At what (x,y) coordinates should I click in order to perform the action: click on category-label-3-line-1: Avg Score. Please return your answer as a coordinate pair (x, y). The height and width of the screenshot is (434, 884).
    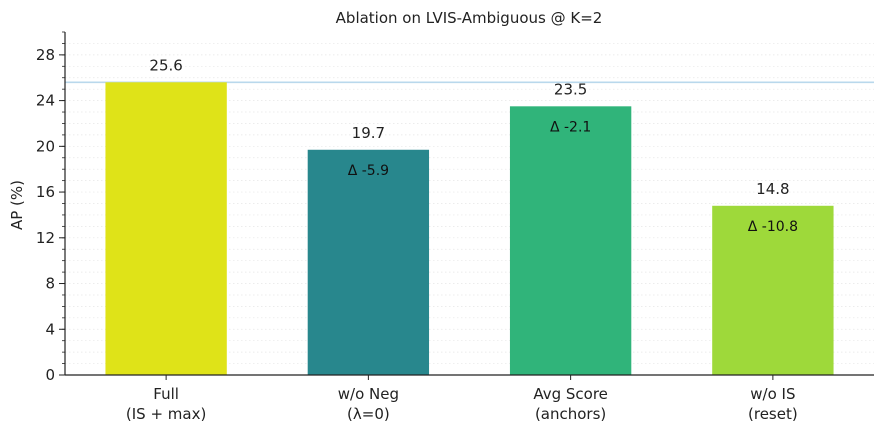
    Looking at the image, I should click on (570, 394).